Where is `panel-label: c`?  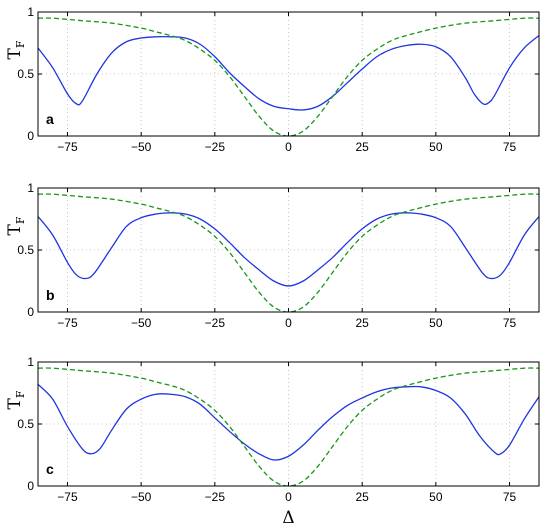
panel-label: c is located at coordinates (50, 469).